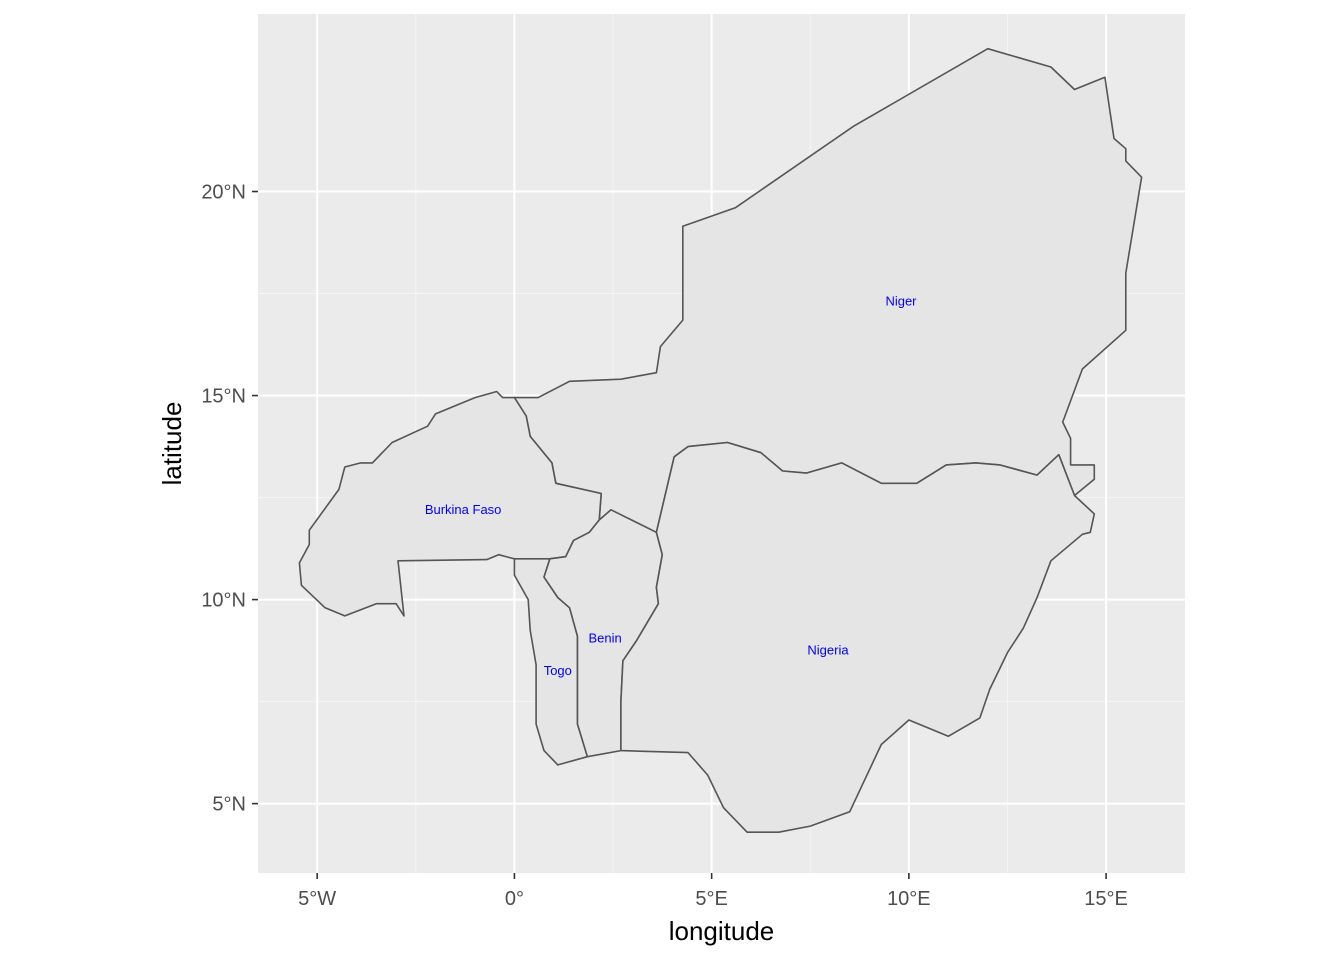  I want to click on y-axis-title: latitude, so click(172, 444).